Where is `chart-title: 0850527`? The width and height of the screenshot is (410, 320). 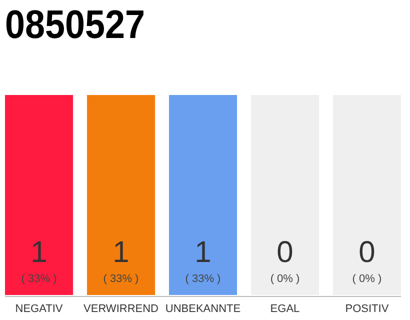
chart-title: 0850527 is located at coordinates (83, 25).